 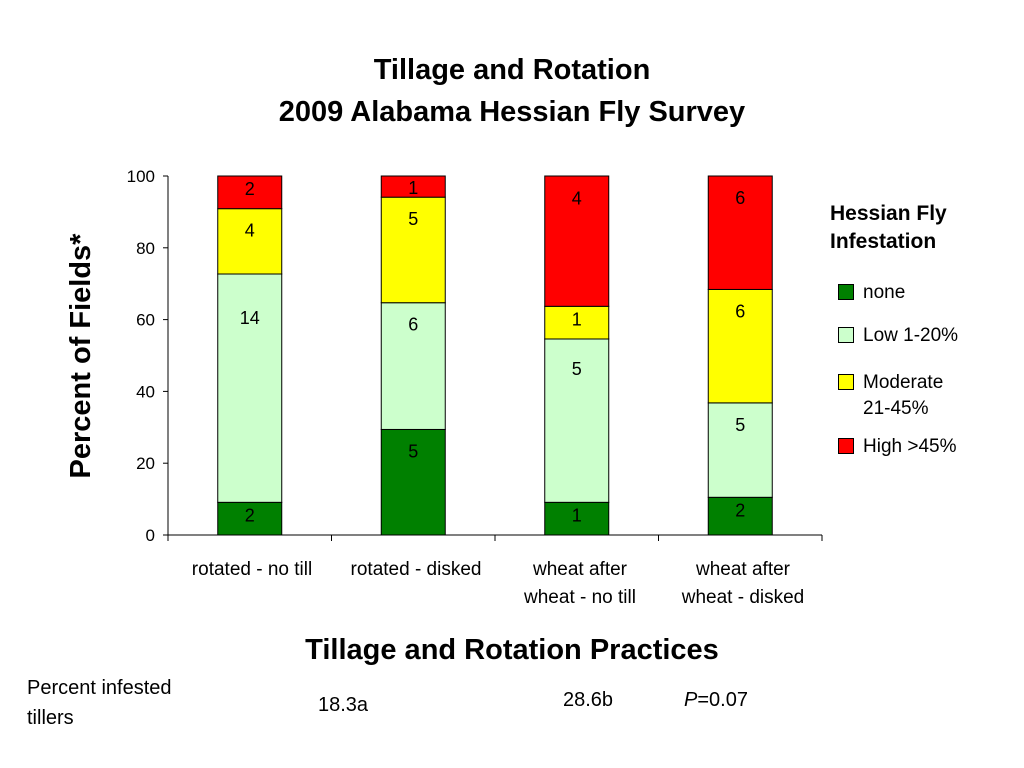 What do you see at coordinates (343, 705) in the screenshot?
I see `footer-value-a: 18.3a` at bounding box center [343, 705].